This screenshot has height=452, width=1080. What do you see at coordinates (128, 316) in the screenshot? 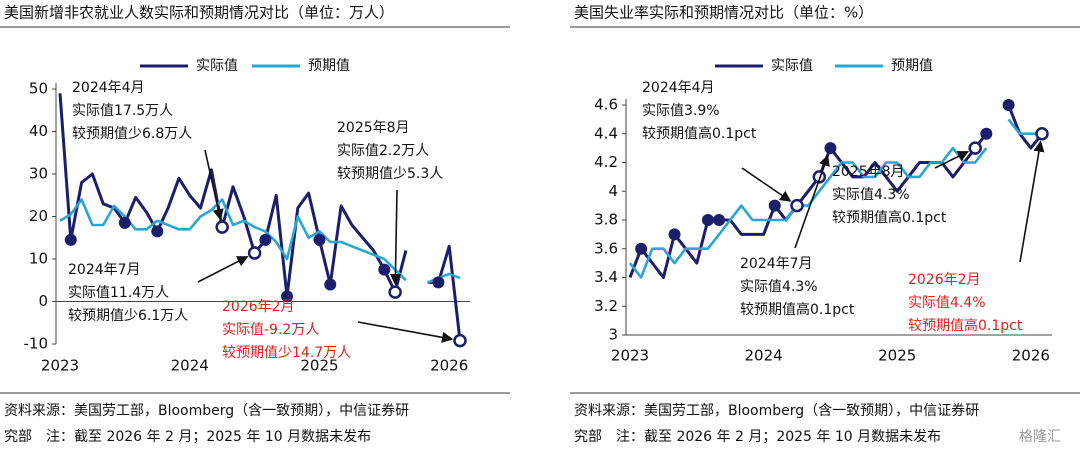
I see `annotation: 较预期值少6.1万人` at bounding box center [128, 316].